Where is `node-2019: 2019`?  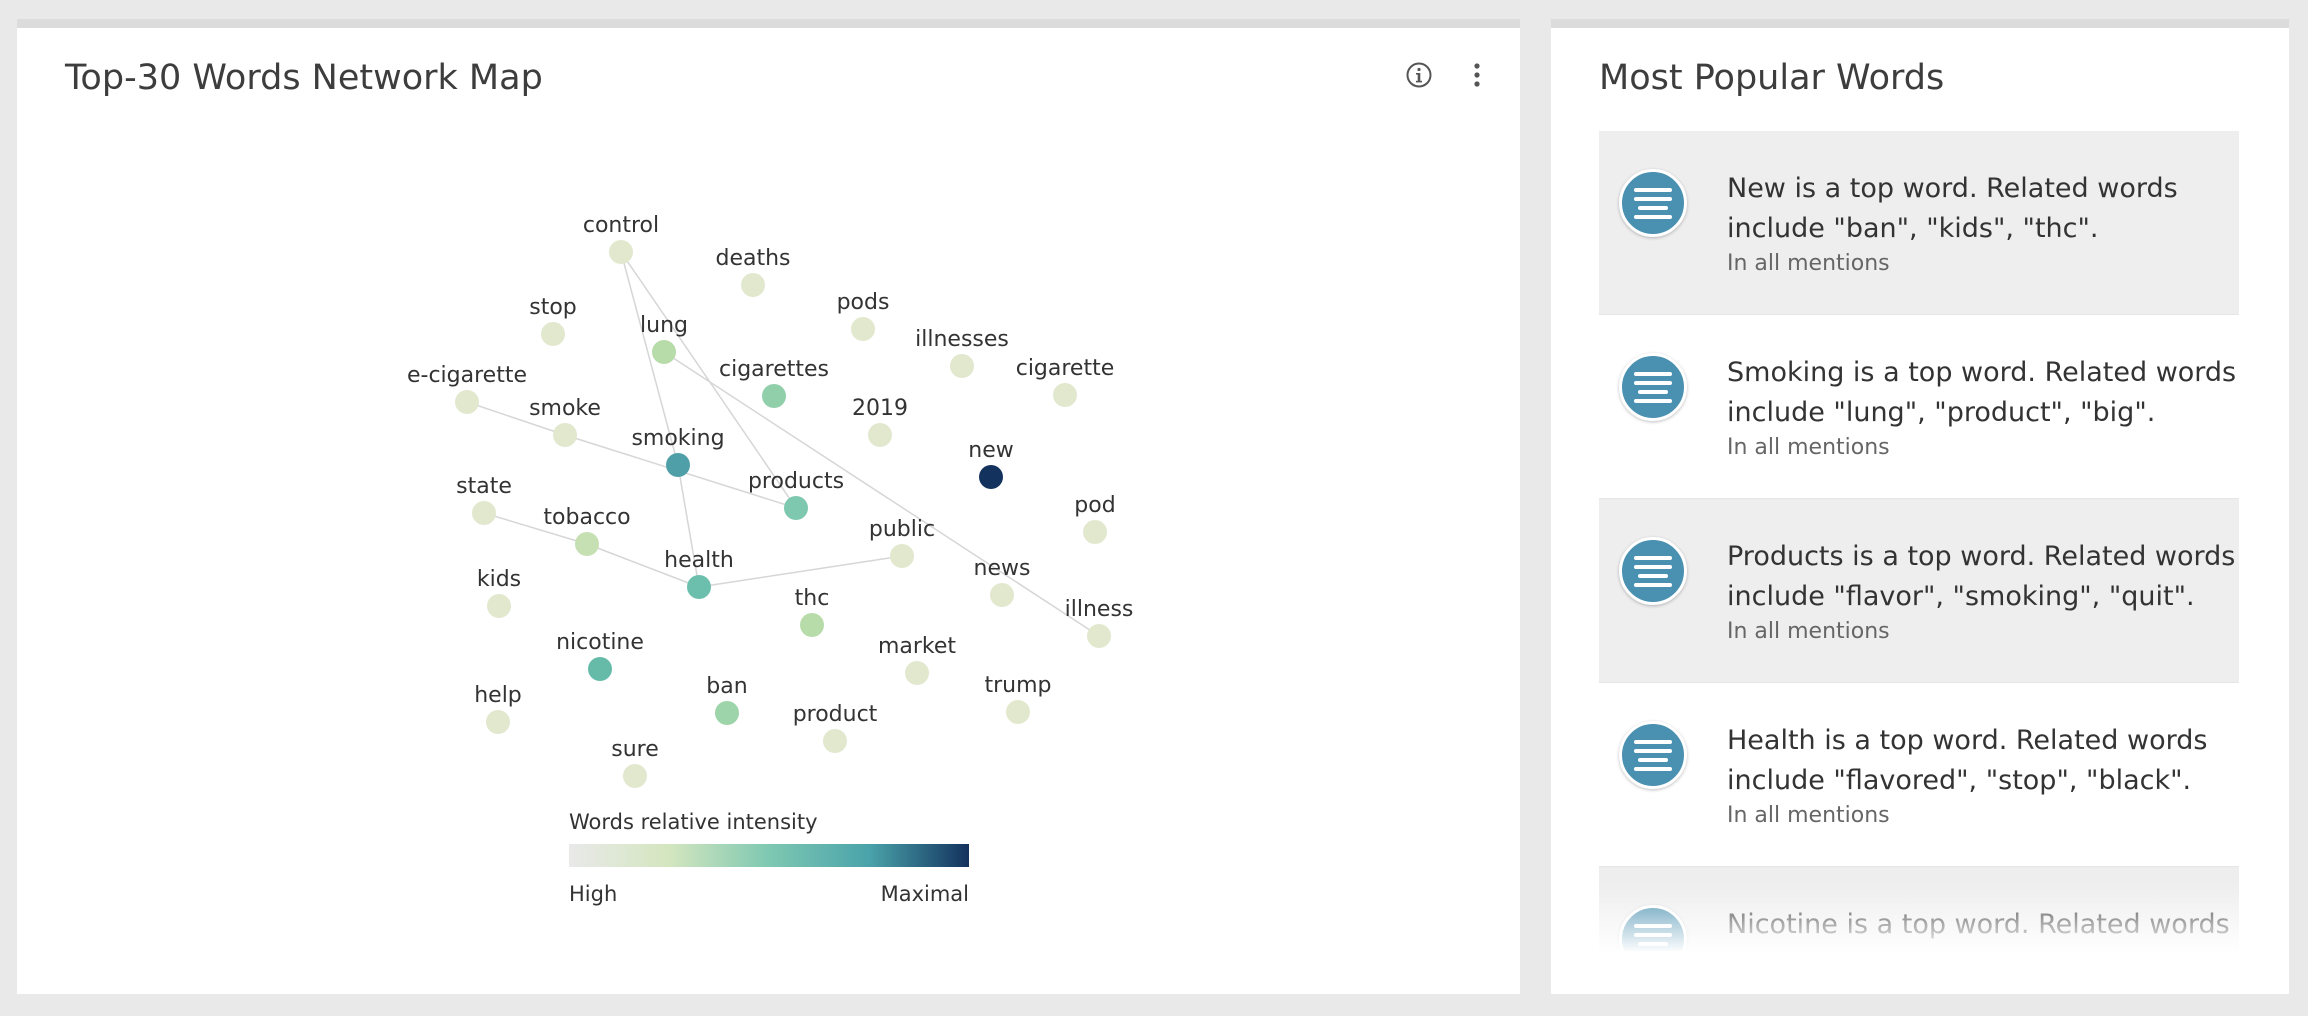
node-2019: 2019 is located at coordinates (880, 421).